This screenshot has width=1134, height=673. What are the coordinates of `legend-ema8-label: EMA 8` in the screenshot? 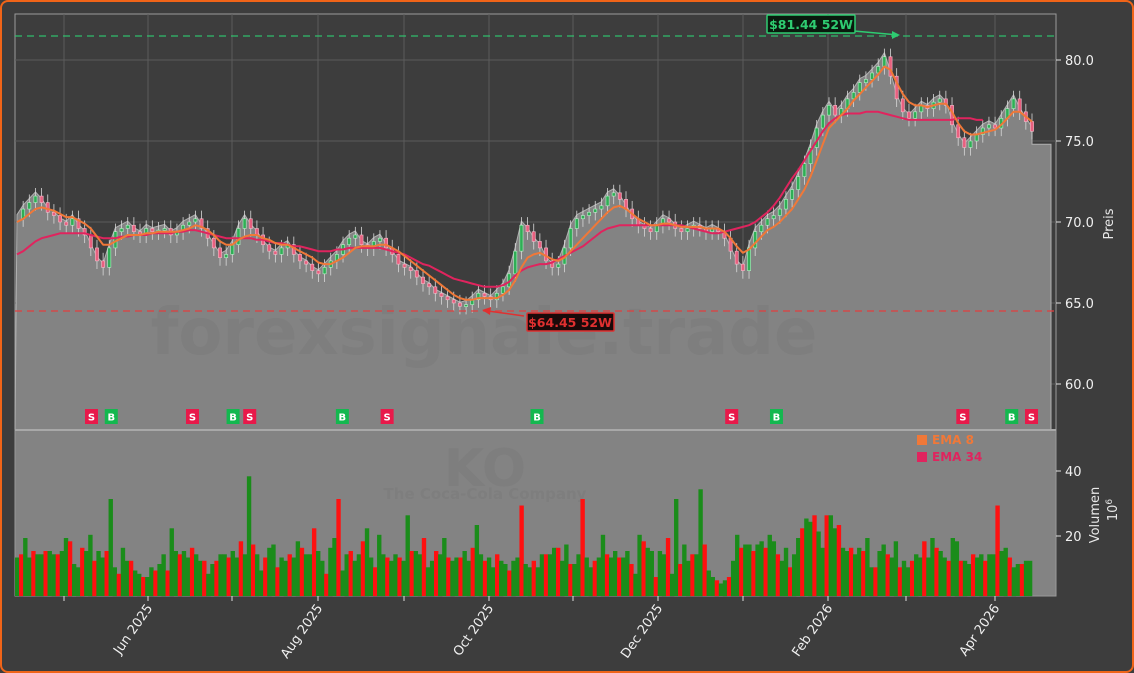 It's located at (953, 440).